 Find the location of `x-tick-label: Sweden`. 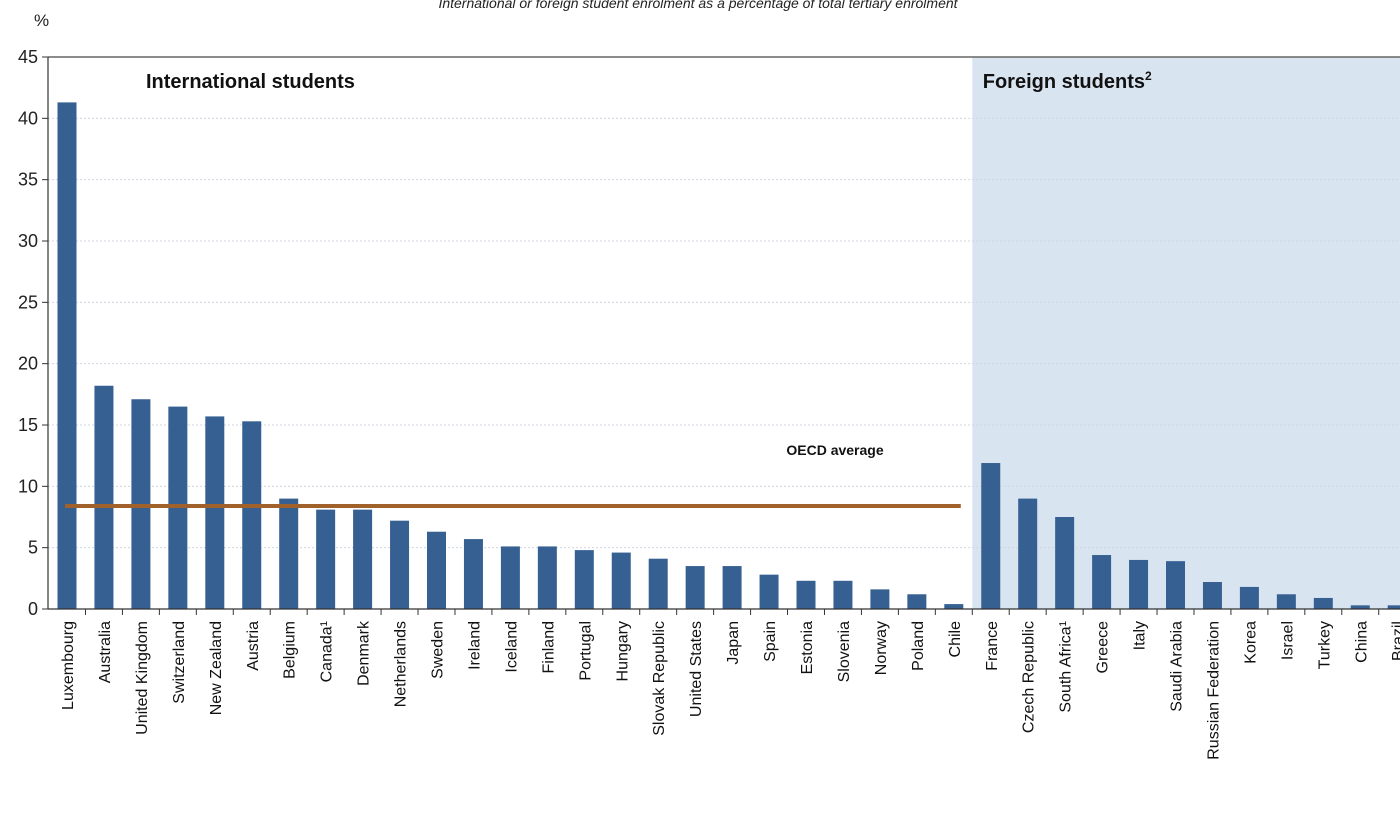

x-tick-label: Sweden is located at coordinates (438, 650).